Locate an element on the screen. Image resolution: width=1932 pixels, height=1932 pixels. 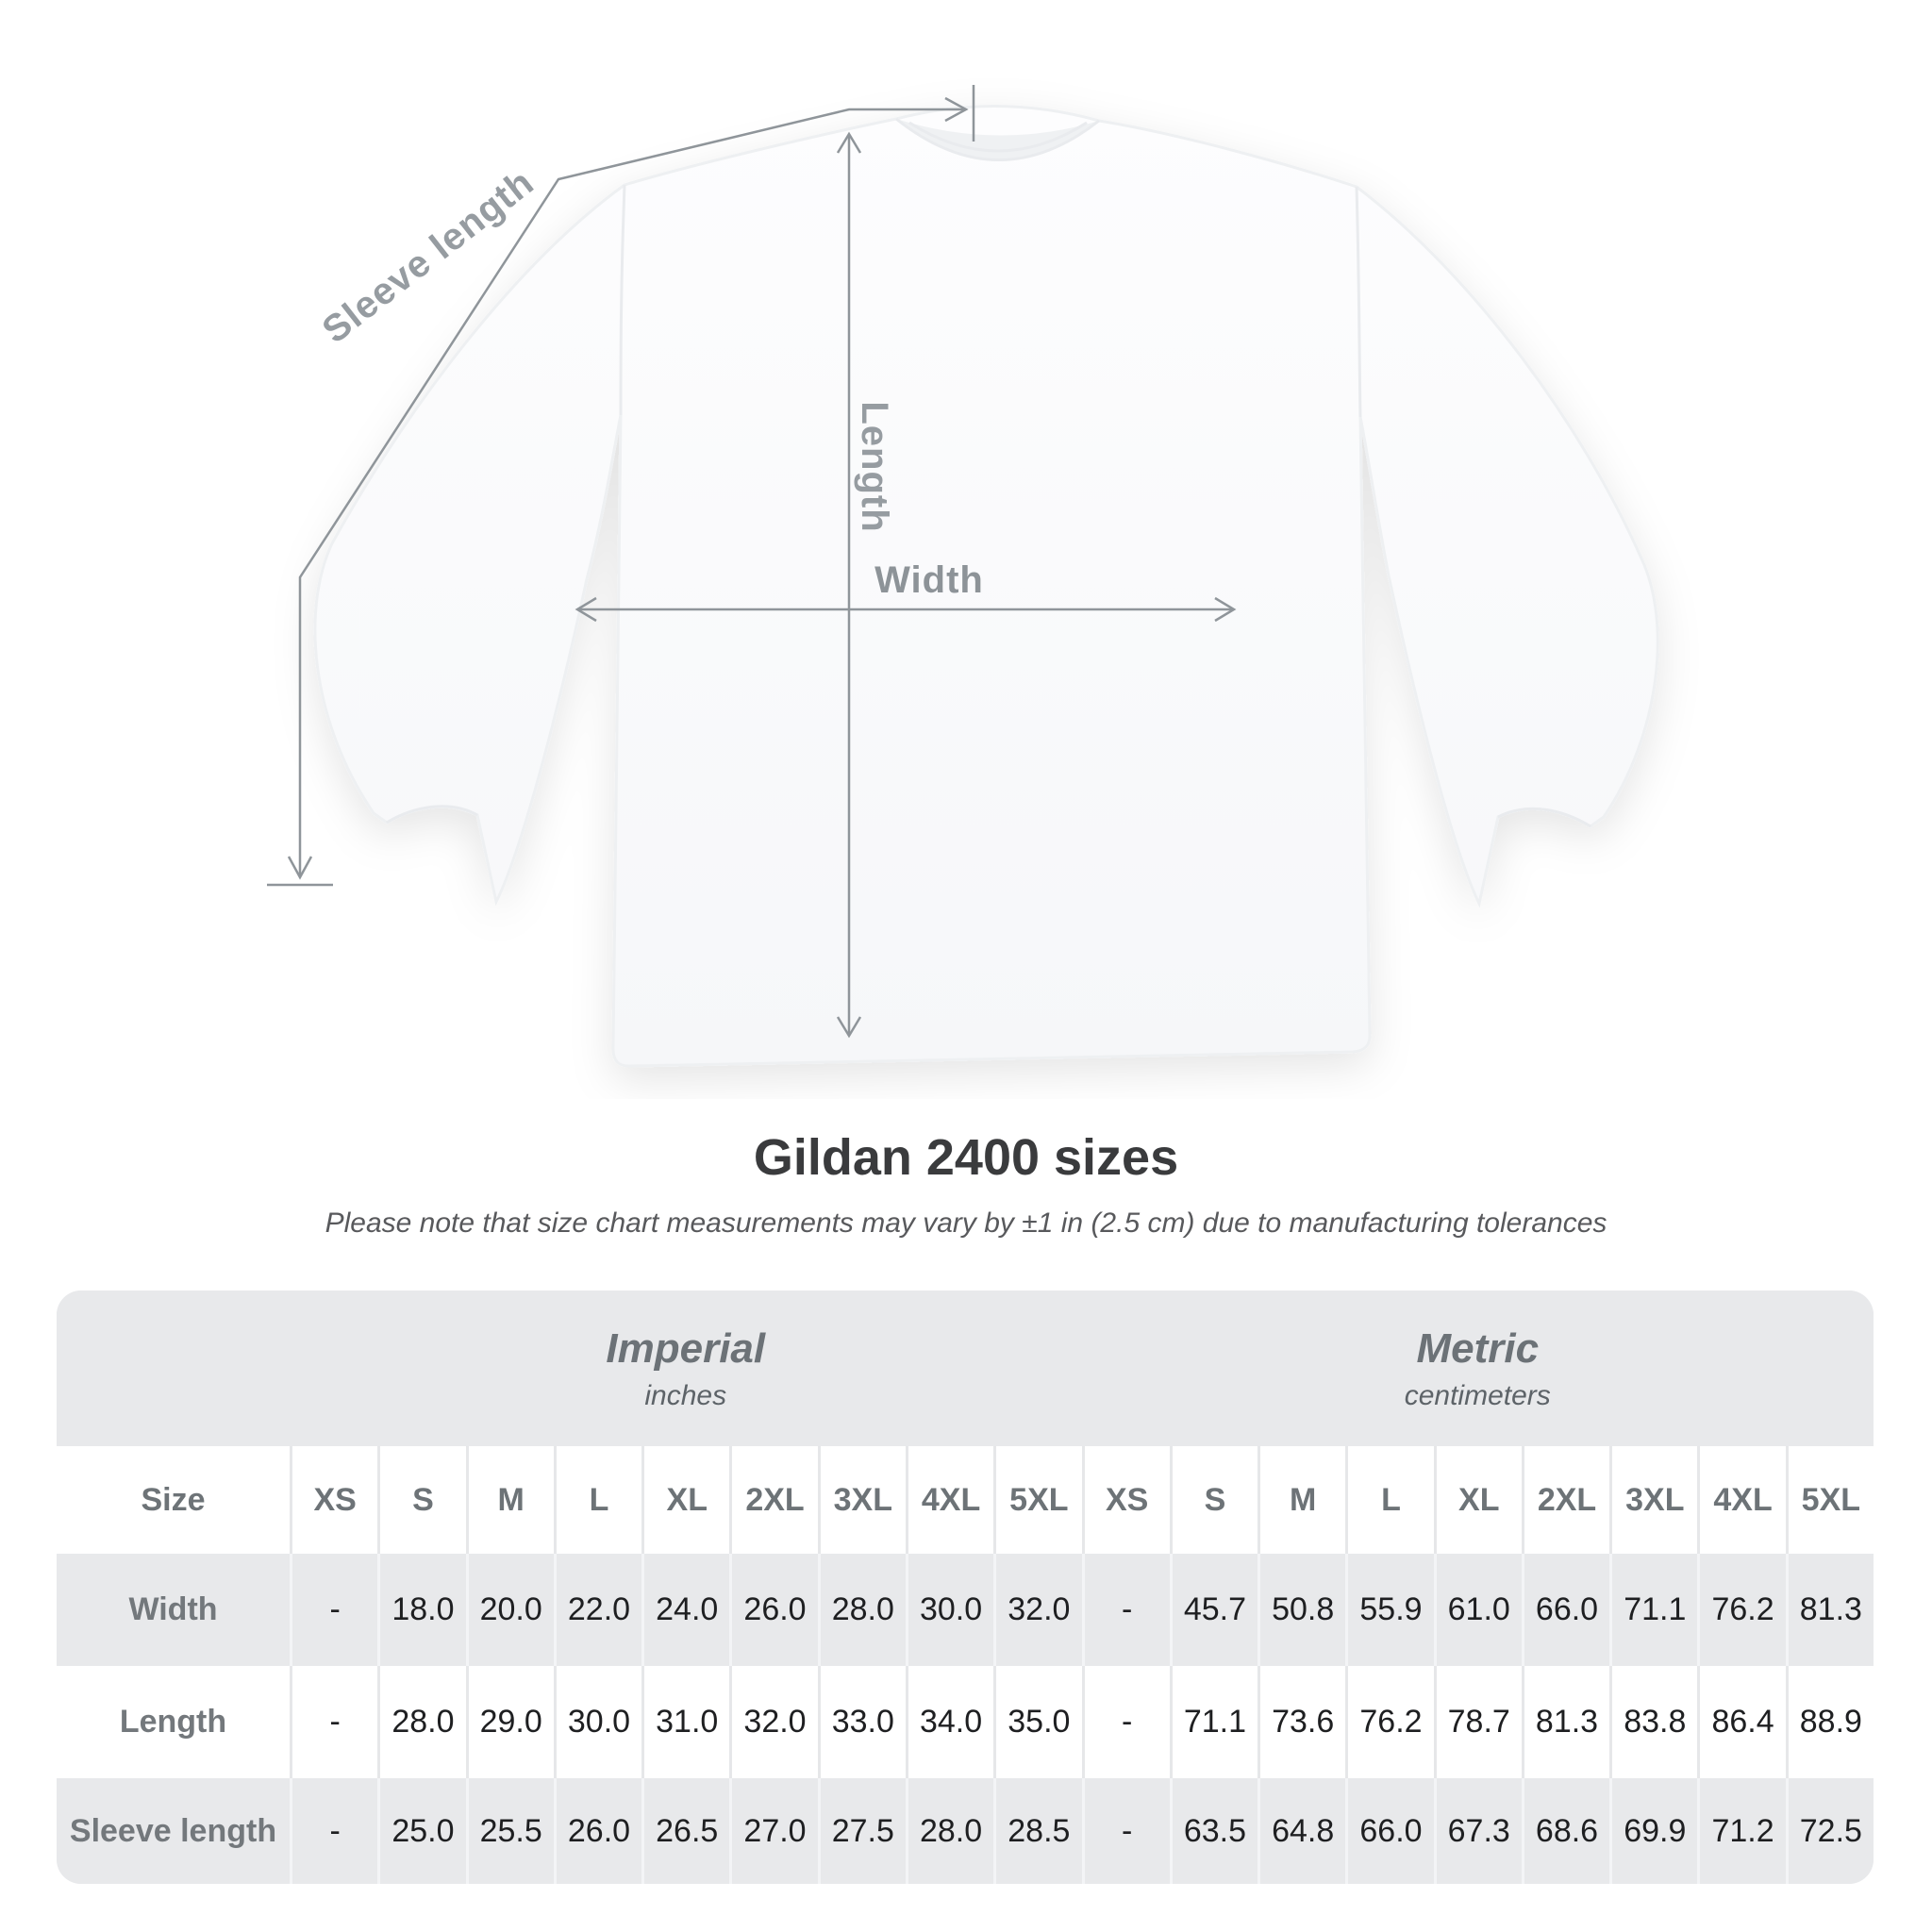
value-cell: 69.9 is located at coordinates (1653, 1831).